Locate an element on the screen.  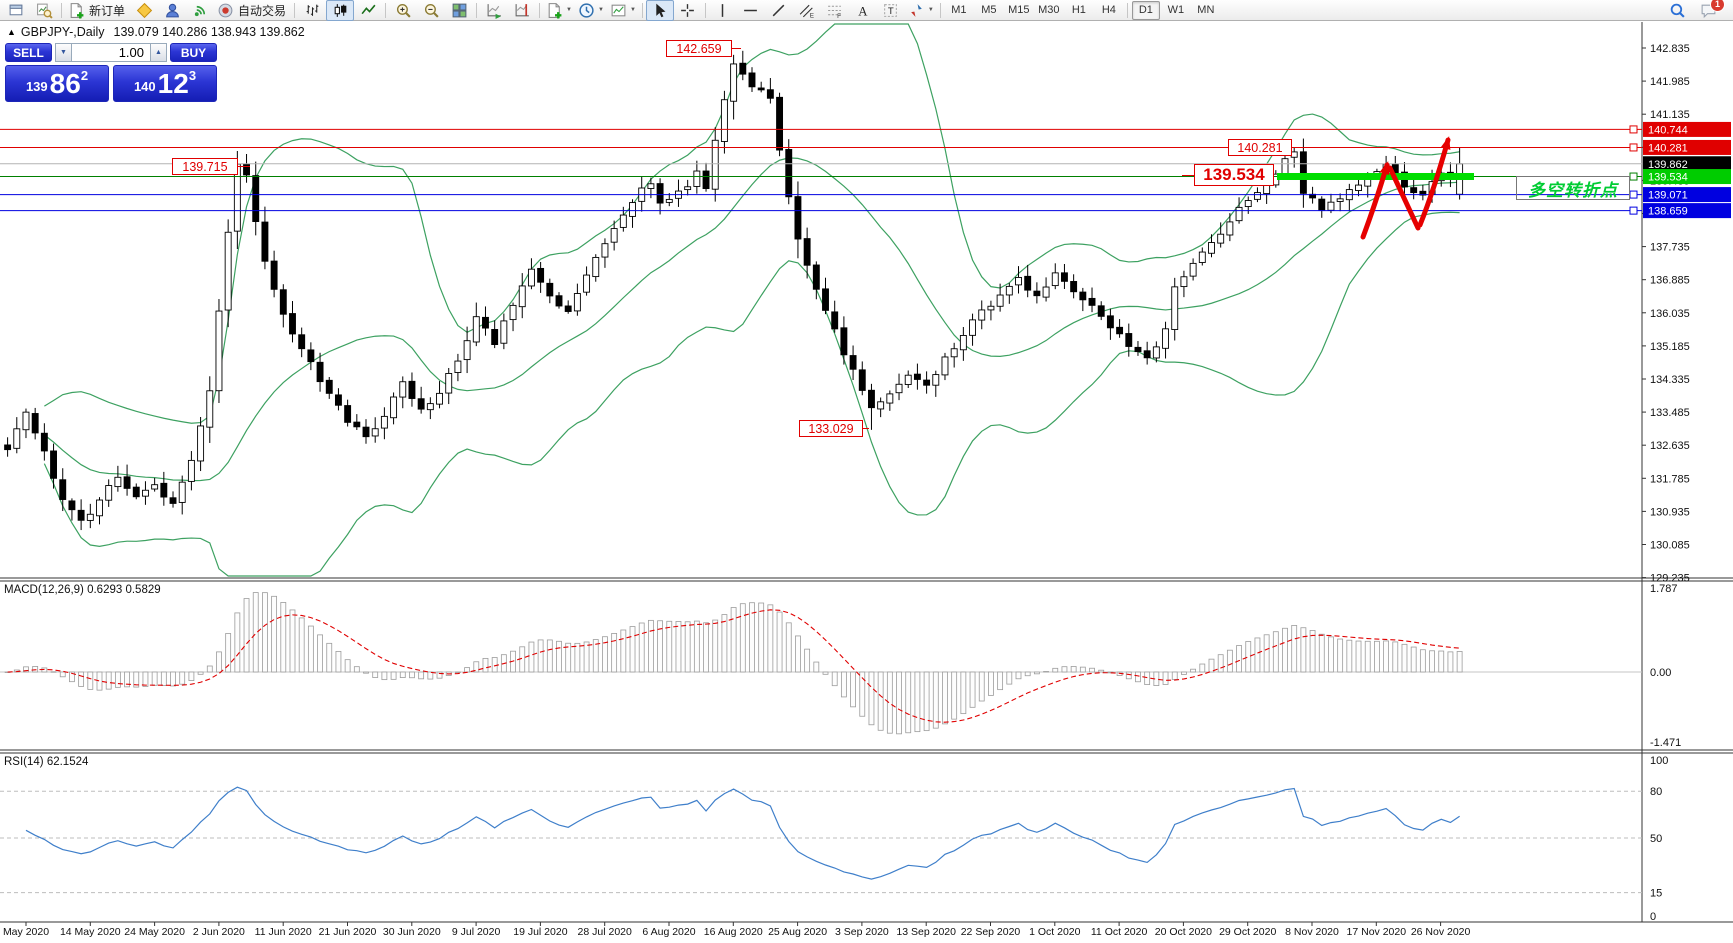
toolbar-templates-button: ▼ is located at coordinates (623, 10).